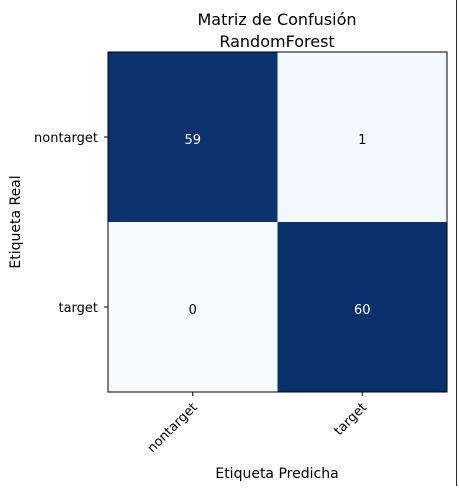 Image resolution: width=459 pixels, height=490 pixels. Describe the element at coordinates (351, 419) in the screenshot. I see `x-tick-label-target: target` at that location.